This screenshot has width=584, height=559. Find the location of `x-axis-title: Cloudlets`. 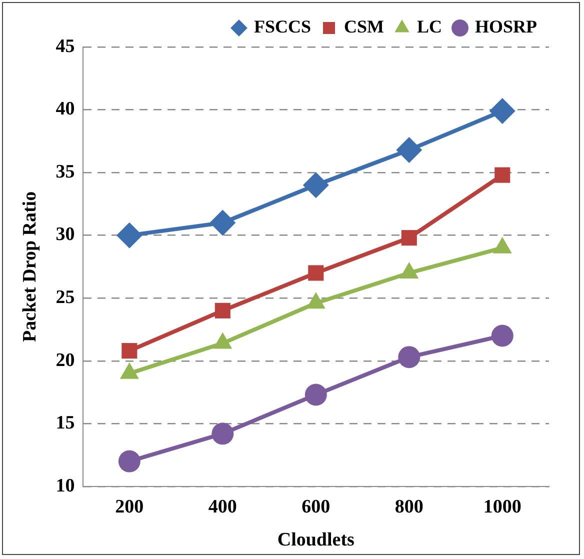

x-axis-title: Cloudlets is located at coordinates (315, 540).